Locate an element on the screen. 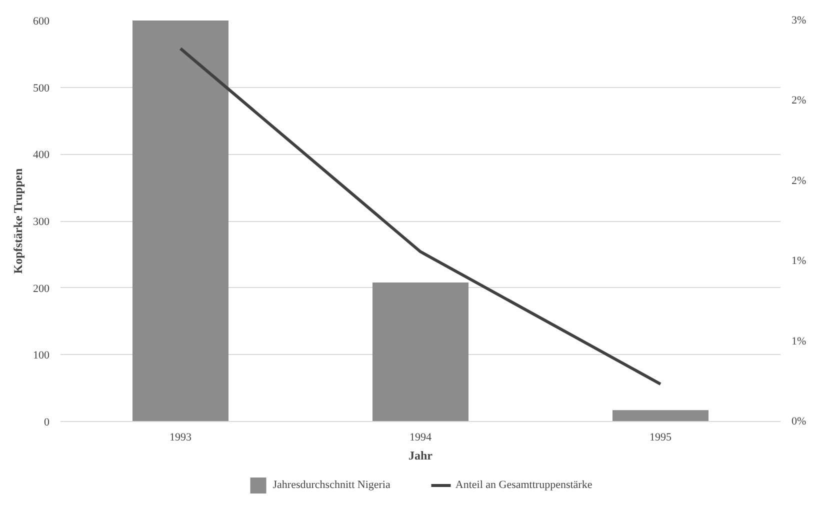 The height and width of the screenshot is (519, 838). x-tick-label: 1995 is located at coordinates (661, 438).